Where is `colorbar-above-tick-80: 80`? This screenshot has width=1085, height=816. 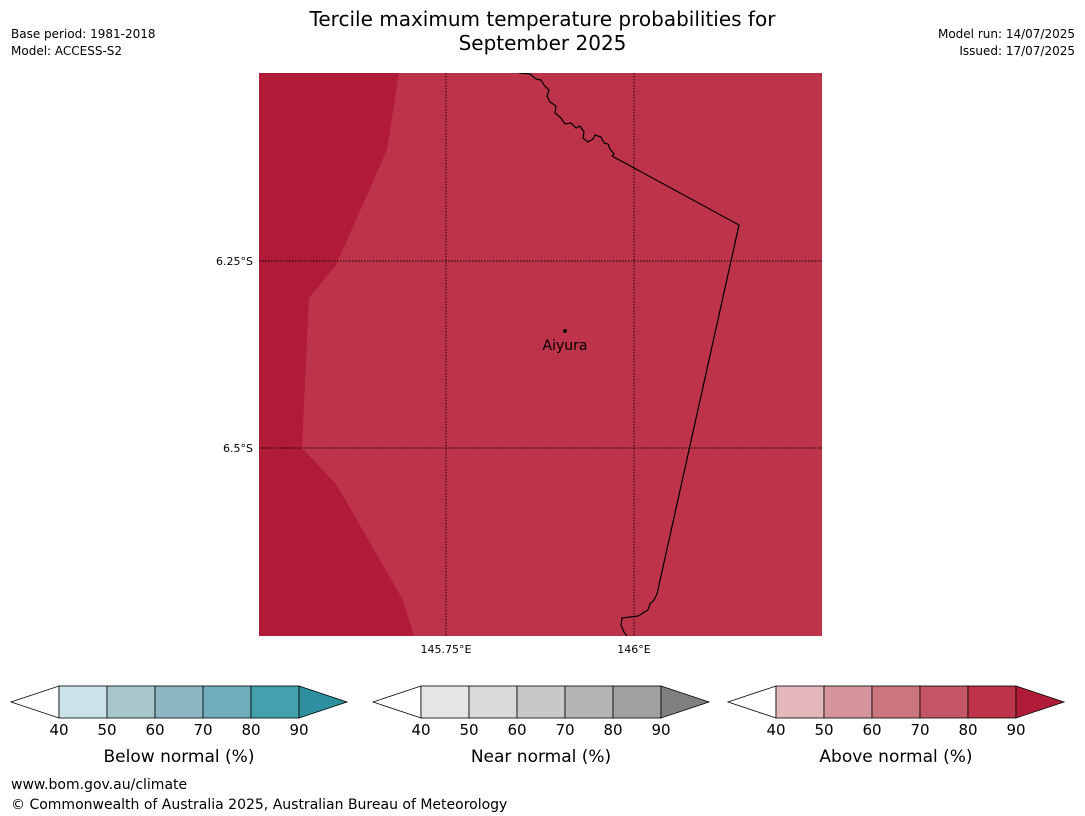
colorbar-above-tick-80: 80 is located at coordinates (967, 730).